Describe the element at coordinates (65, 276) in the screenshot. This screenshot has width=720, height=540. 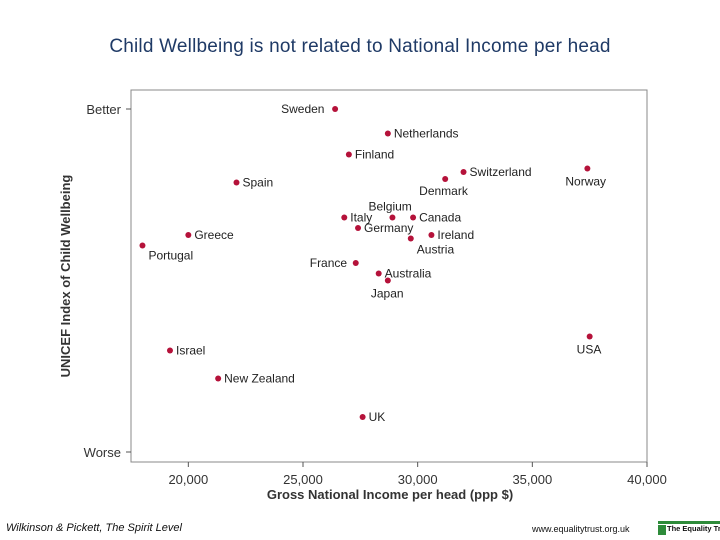
I see `y-axis-label: UNICEF Index of Child Wellbeing` at that location.